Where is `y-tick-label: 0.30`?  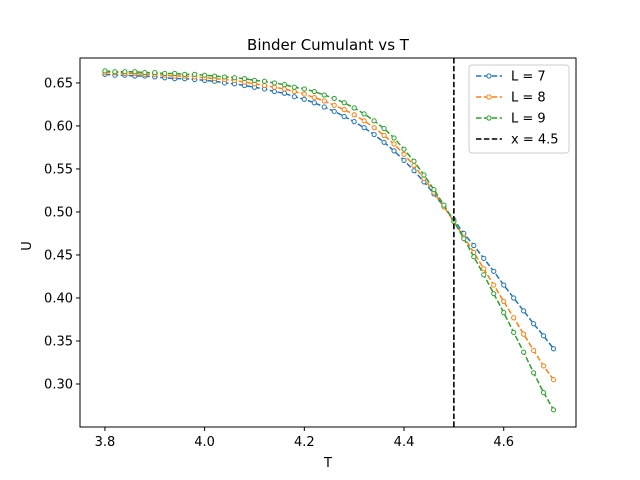
y-tick-label: 0.30 is located at coordinates (58, 384).